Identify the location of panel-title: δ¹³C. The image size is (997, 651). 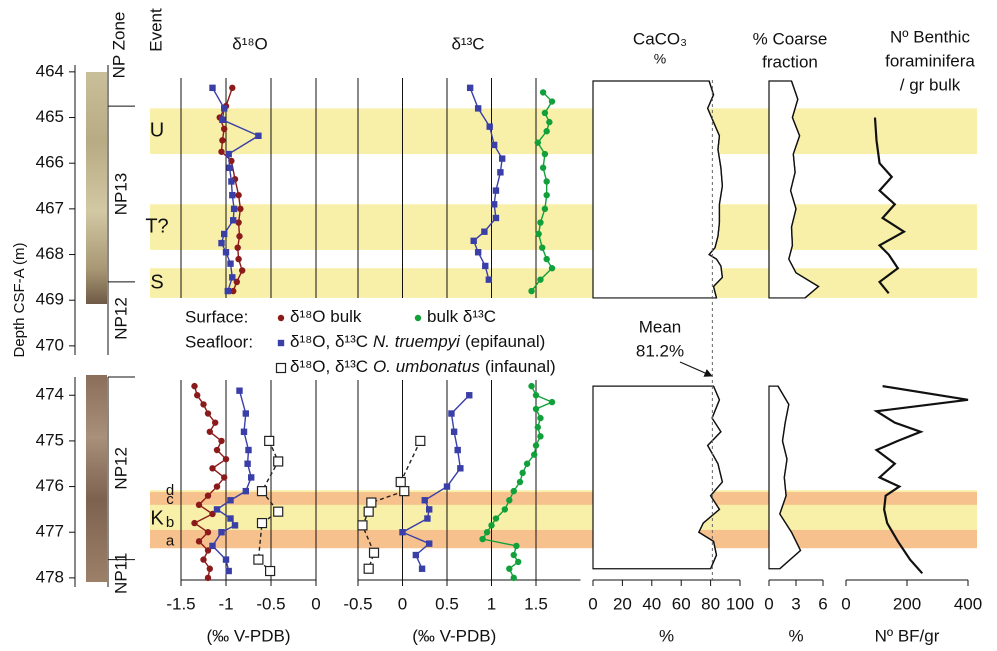
(467, 43).